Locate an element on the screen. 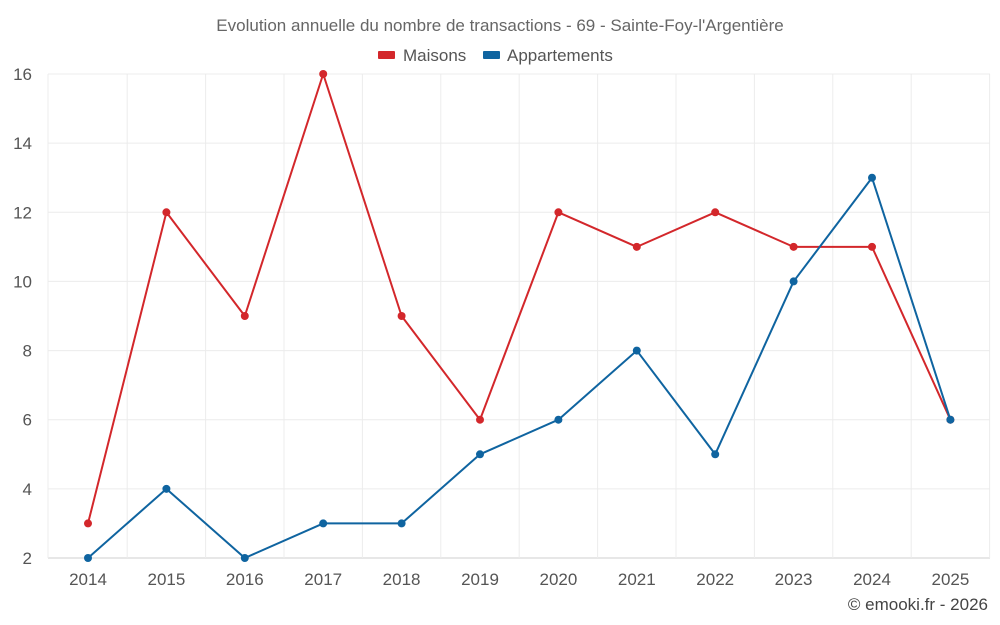 This screenshot has width=1000, height=625. y-tick-label: 12 is located at coordinates (22, 212).